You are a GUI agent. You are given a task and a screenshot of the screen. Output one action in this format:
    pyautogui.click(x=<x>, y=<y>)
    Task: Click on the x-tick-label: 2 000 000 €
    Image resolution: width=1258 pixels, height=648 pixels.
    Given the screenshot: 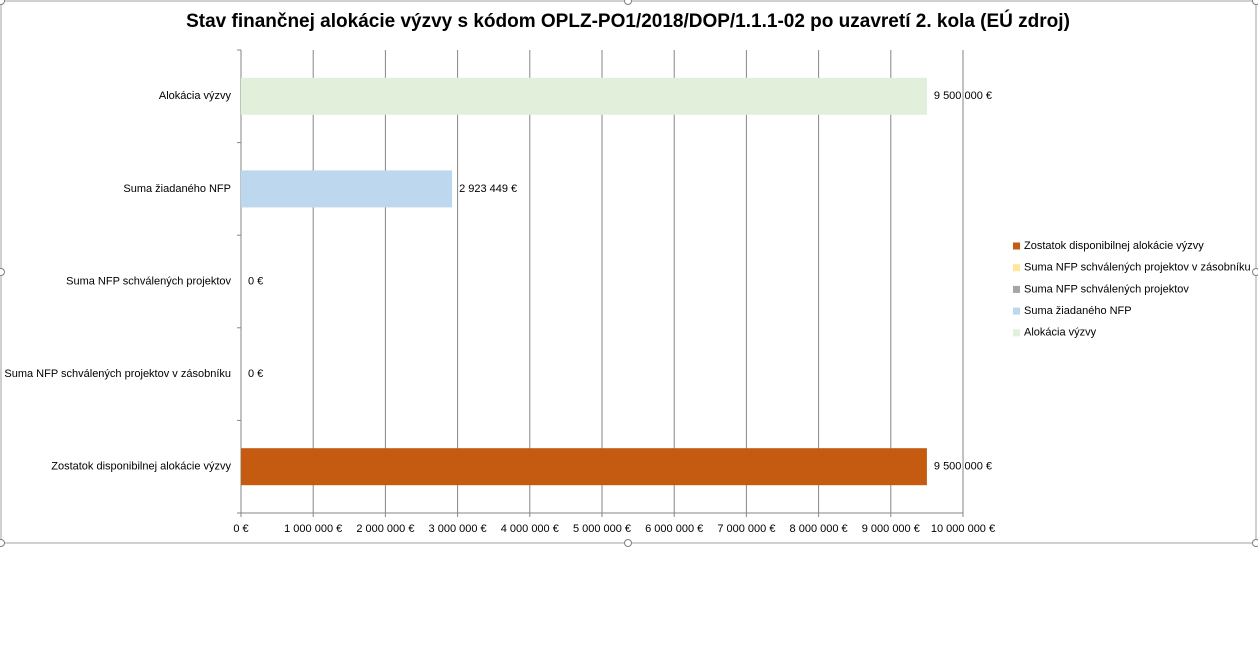 What is the action you would take?
    pyautogui.click(x=385, y=529)
    